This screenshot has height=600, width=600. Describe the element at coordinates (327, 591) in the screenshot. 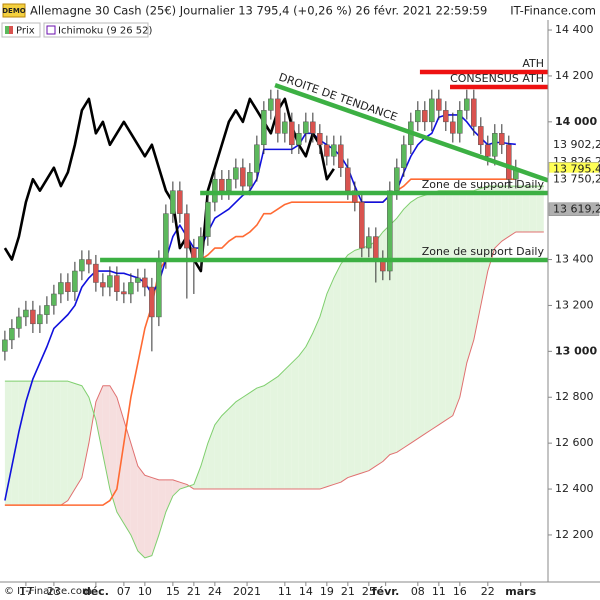

I see `x-tick-label: 19` at that location.